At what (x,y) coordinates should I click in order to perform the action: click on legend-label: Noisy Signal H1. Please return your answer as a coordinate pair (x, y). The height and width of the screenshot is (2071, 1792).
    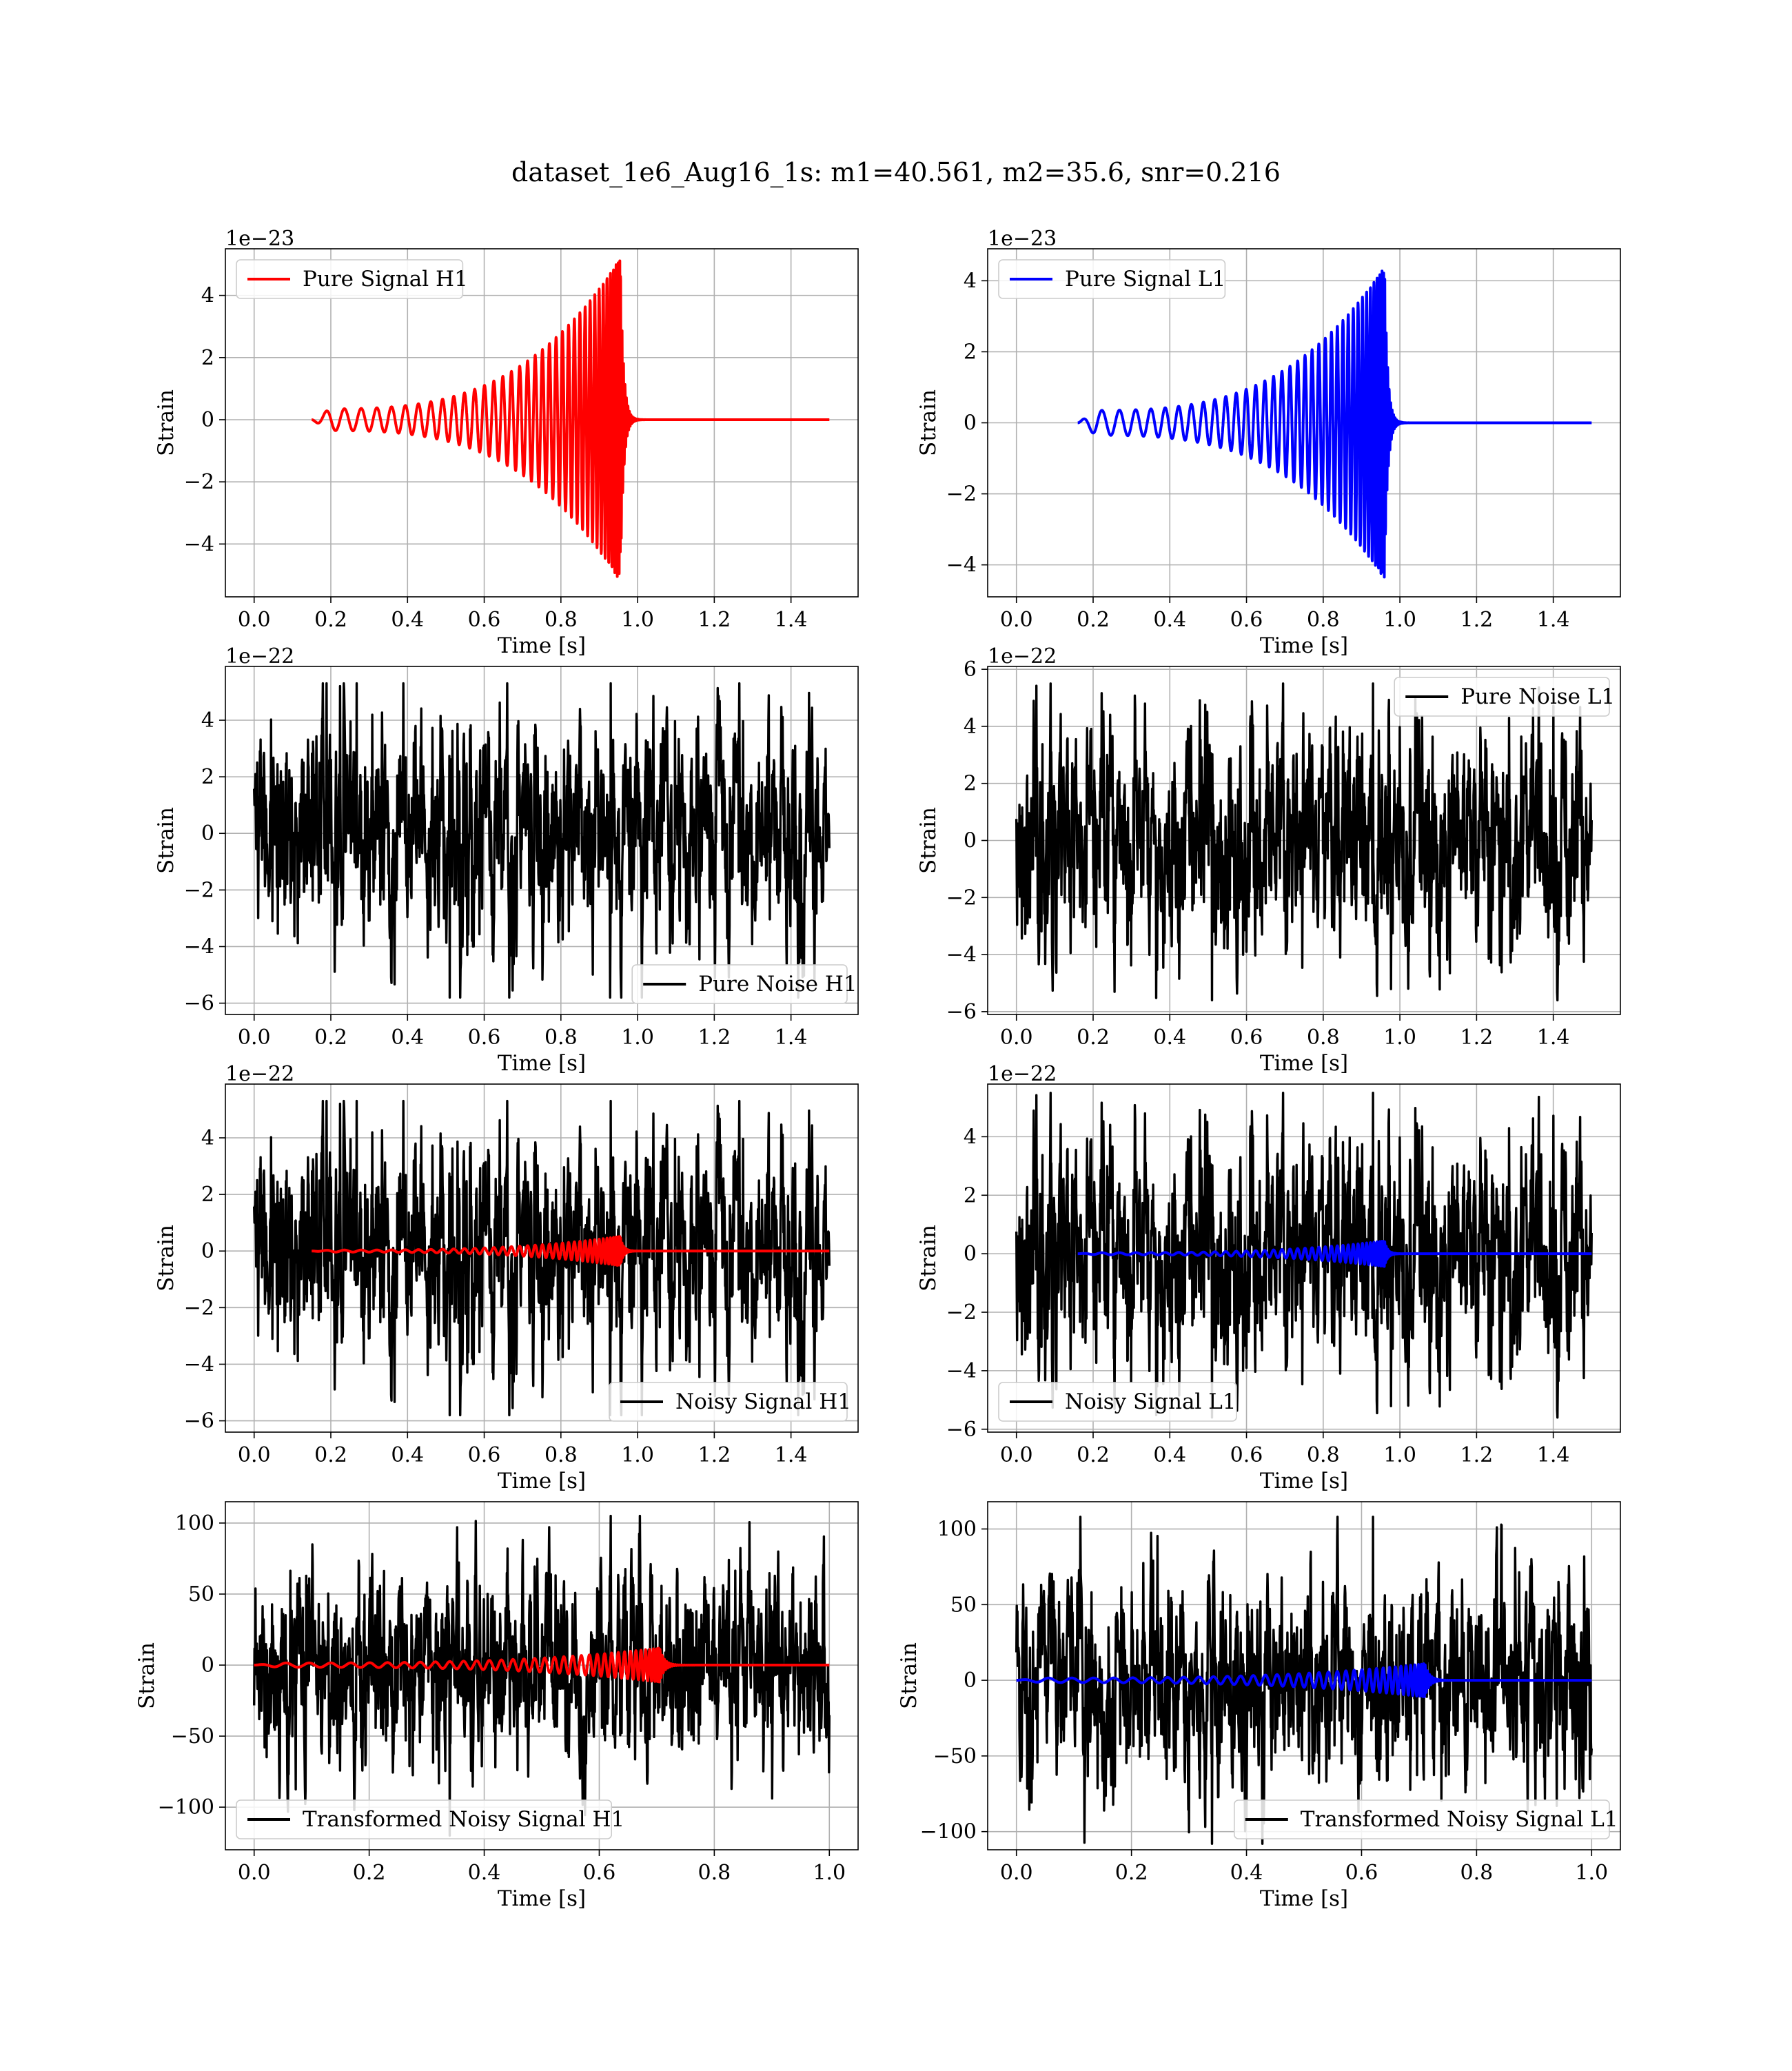
    Looking at the image, I should click on (763, 1401).